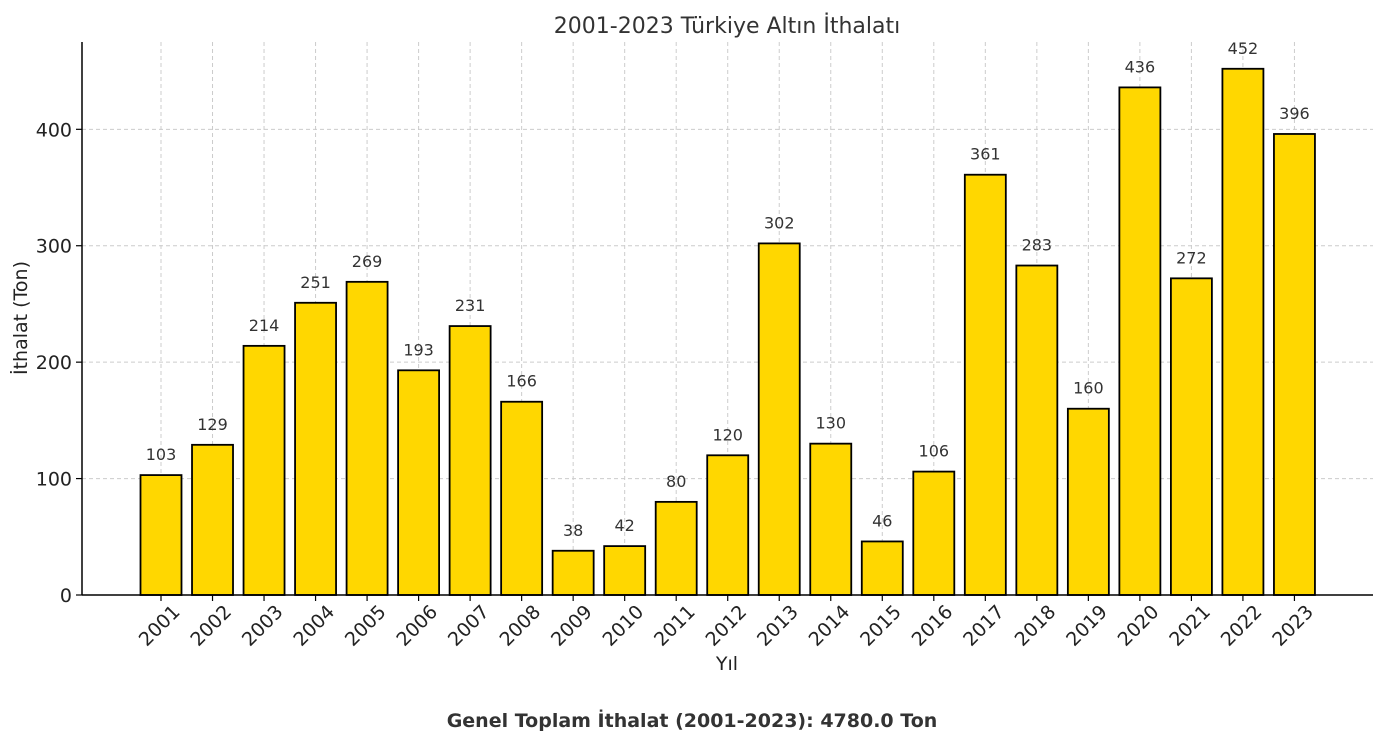 The image size is (1385, 743). I want to click on bar-2012, so click(728, 525).